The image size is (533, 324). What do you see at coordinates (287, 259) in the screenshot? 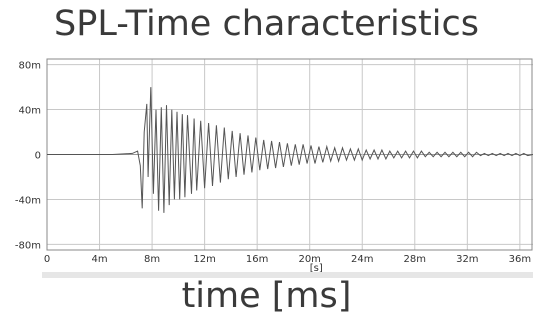
I see `x-axis-ticks: 0 4m 8m 12m 16m 20m 24m 28m 32m 36m` at bounding box center [287, 259].